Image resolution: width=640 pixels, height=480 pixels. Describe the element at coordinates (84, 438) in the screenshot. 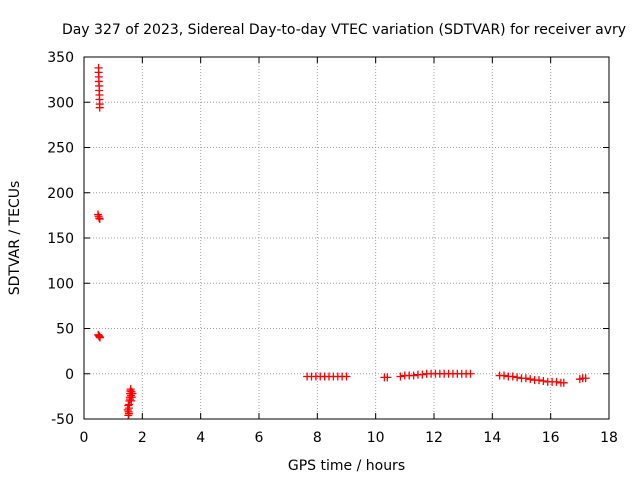

I see `x-tick-label: 0` at that location.